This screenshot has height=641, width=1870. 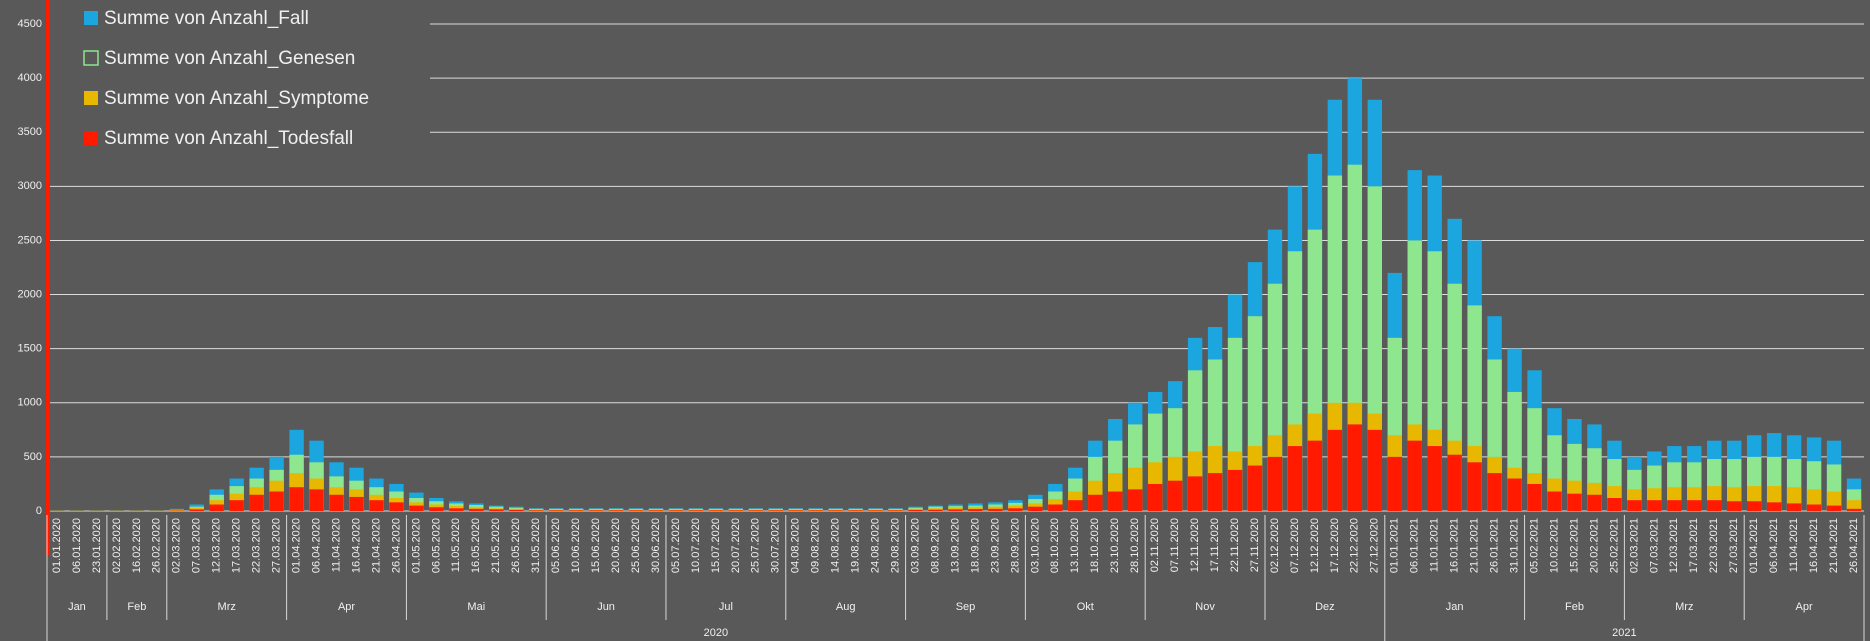 What do you see at coordinates (137, 545) in the screenshot?
I see `x-tick-label: 16.02.2020` at bounding box center [137, 545].